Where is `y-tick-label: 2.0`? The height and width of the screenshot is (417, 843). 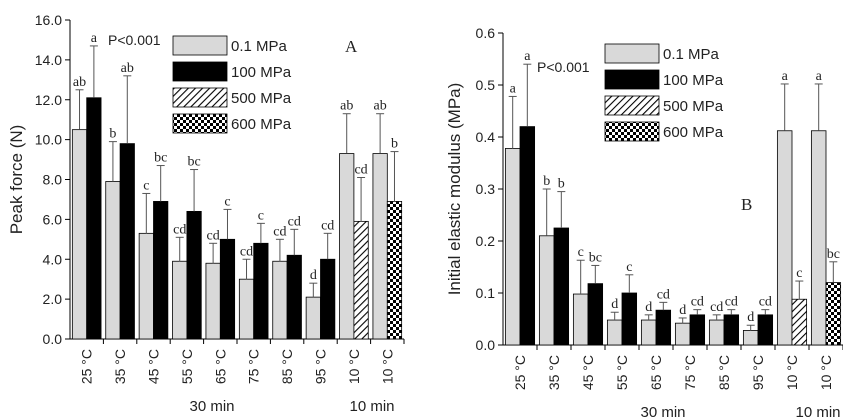 y-tick-label: 2.0 is located at coordinates (53, 299).